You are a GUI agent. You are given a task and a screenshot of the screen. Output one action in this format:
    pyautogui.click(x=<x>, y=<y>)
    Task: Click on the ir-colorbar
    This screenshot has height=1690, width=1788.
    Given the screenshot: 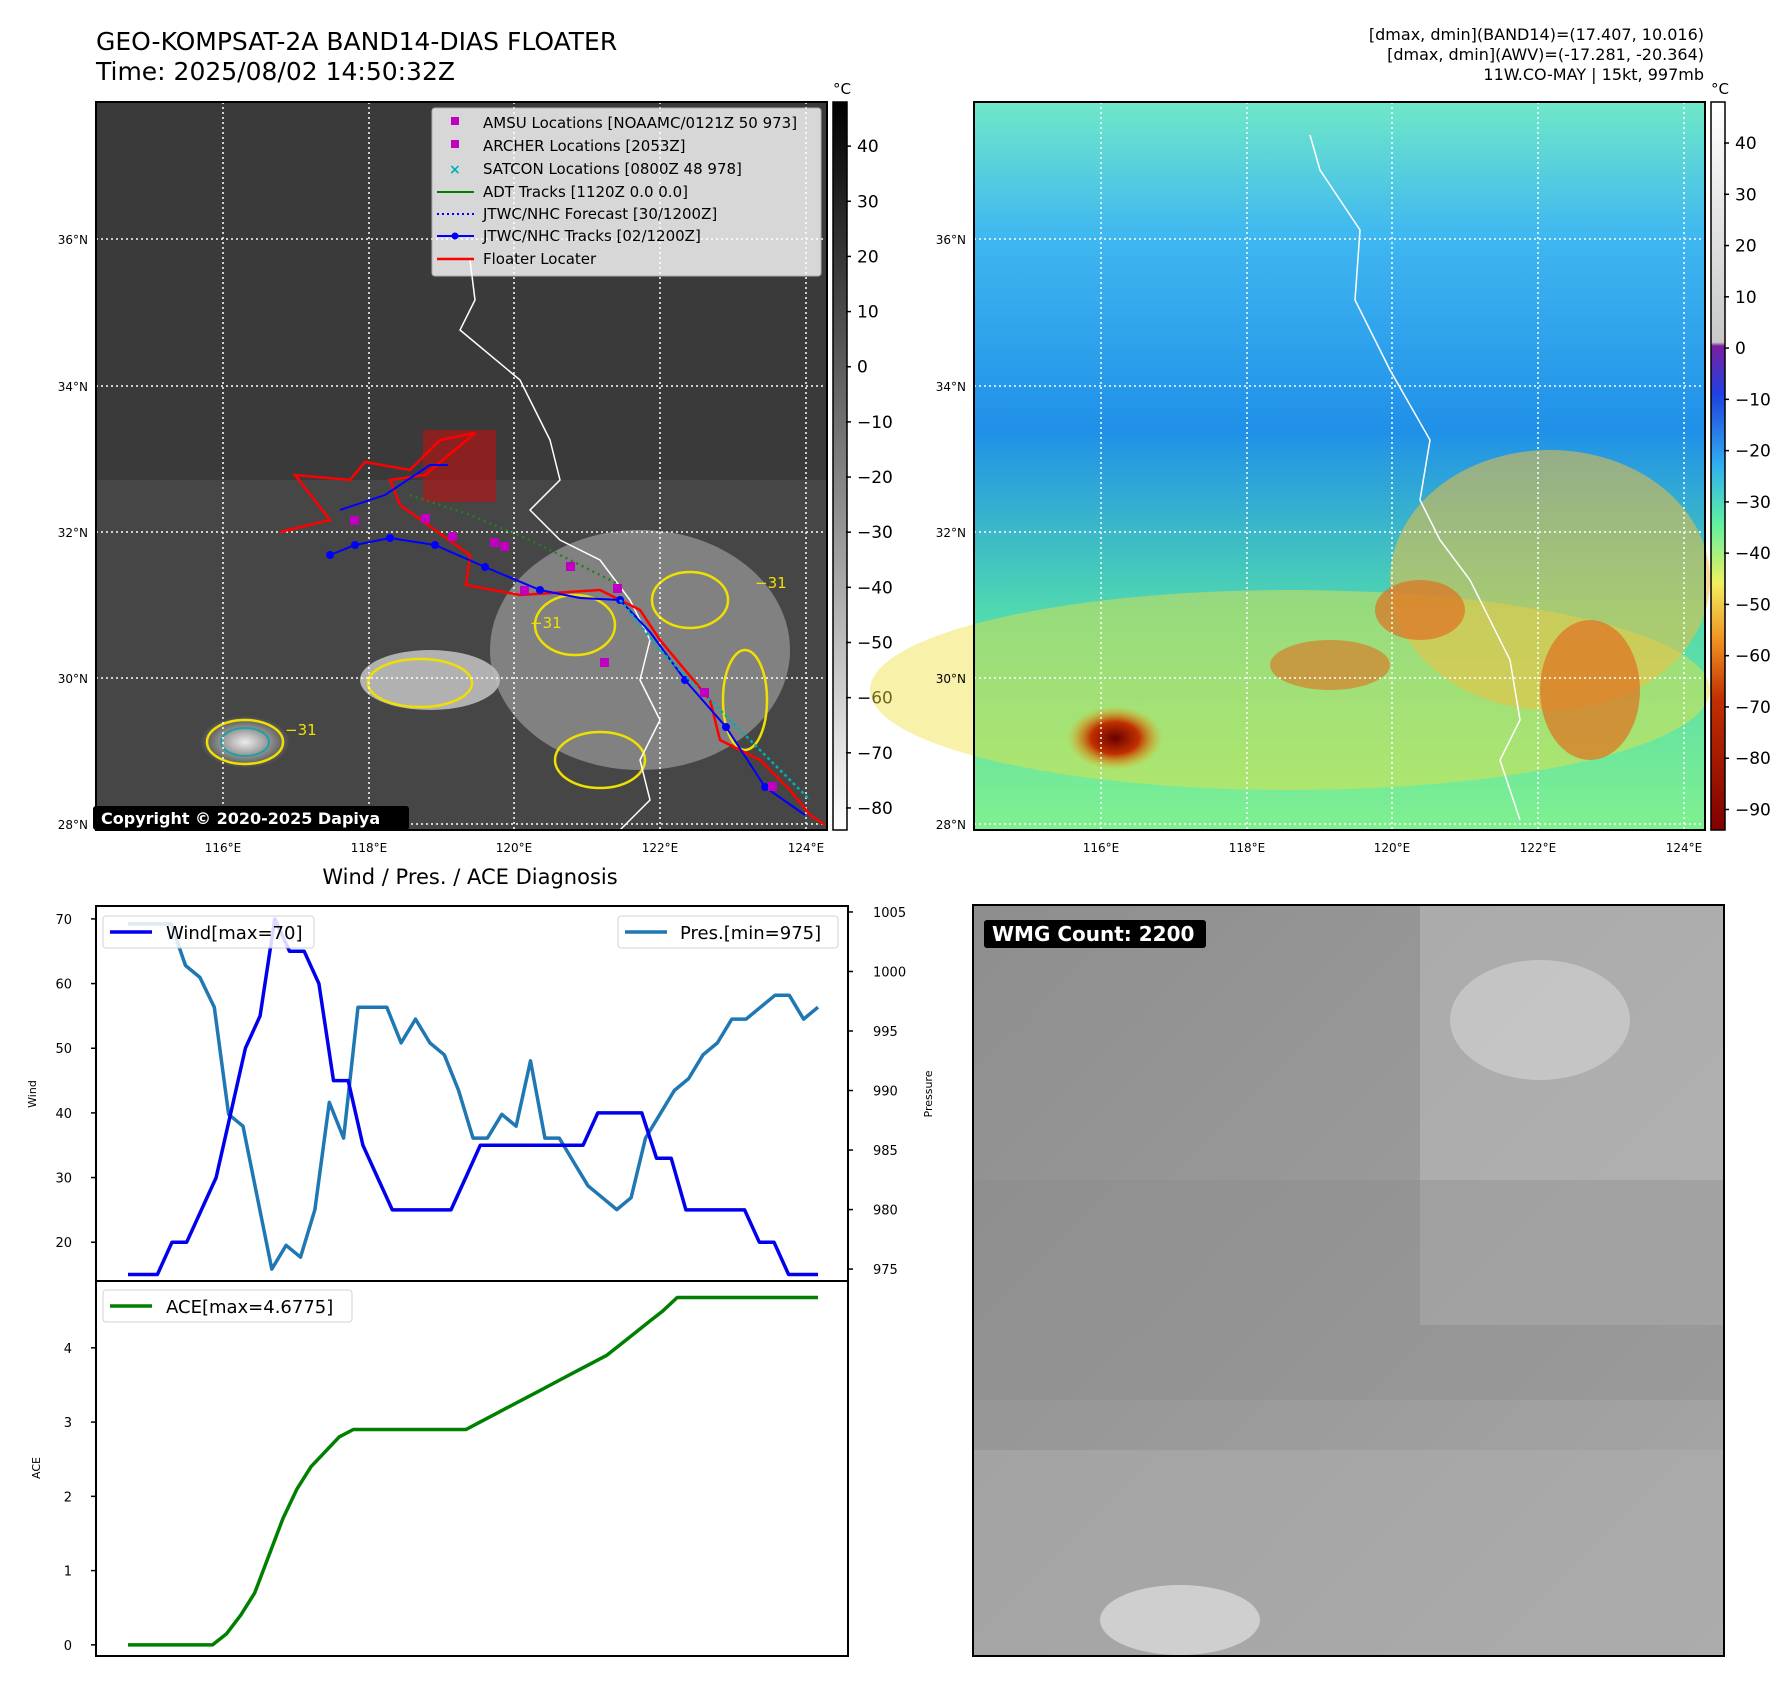 What is the action you would take?
    pyautogui.click(x=840, y=466)
    